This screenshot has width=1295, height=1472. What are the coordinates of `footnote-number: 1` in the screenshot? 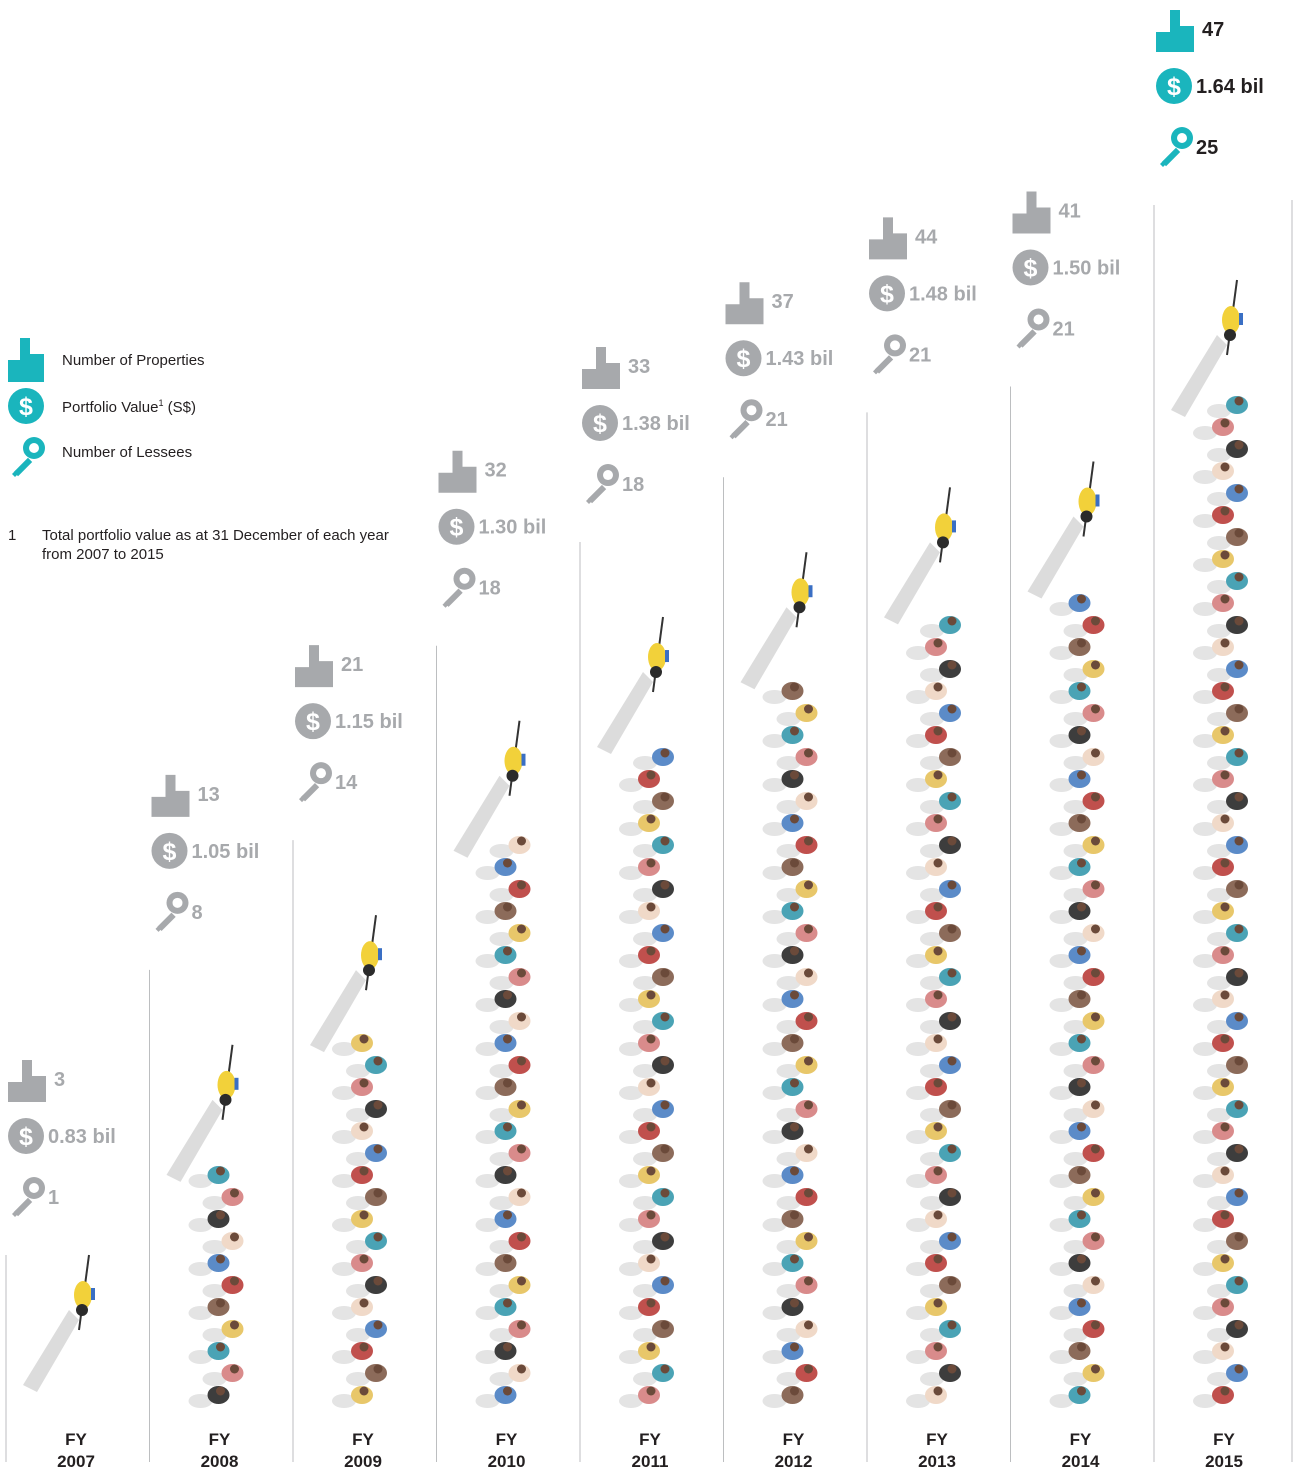 It's located at (12, 535).